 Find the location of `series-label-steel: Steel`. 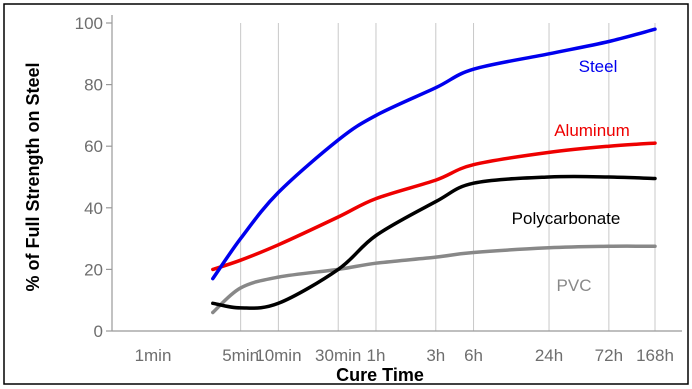

series-label-steel: Steel is located at coordinates (598, 66).